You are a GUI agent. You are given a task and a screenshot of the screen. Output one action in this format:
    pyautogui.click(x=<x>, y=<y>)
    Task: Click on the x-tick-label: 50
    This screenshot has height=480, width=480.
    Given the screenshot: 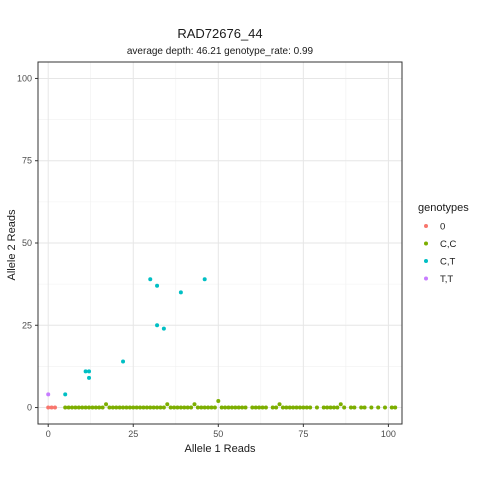 What is the action you would take?
    pyautogui.click(x=218, y=434)
    